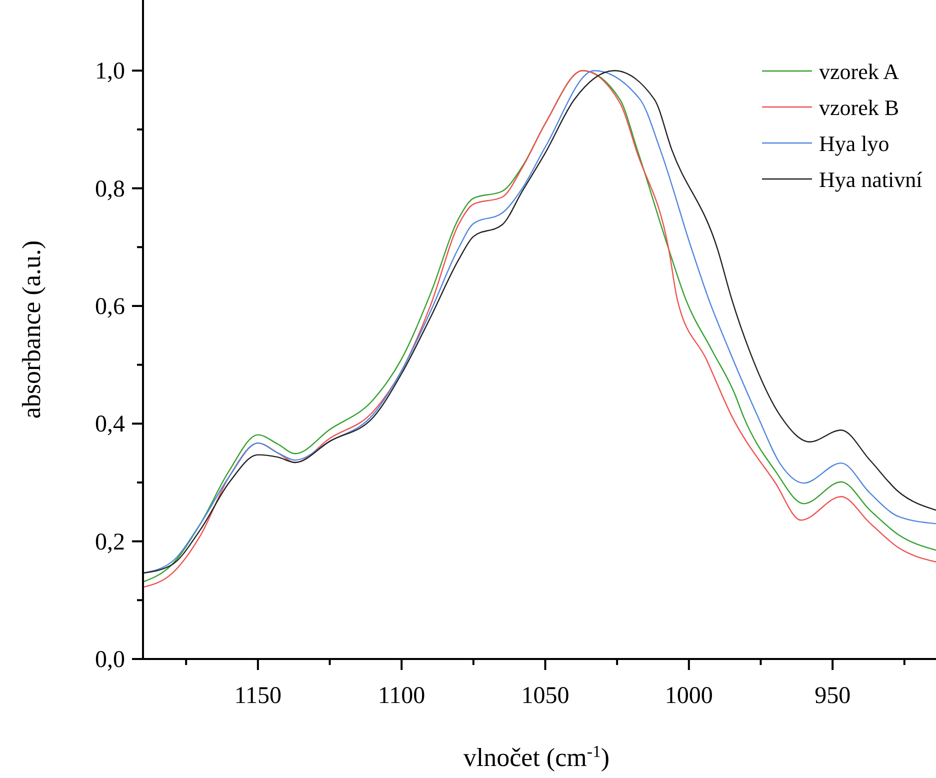 The image size is (936, 778). Describe the element at coordinates (536, 757) in the screenshot. I see `x-axis-title: vlnočet (cm$^{-1}$)` at that location.